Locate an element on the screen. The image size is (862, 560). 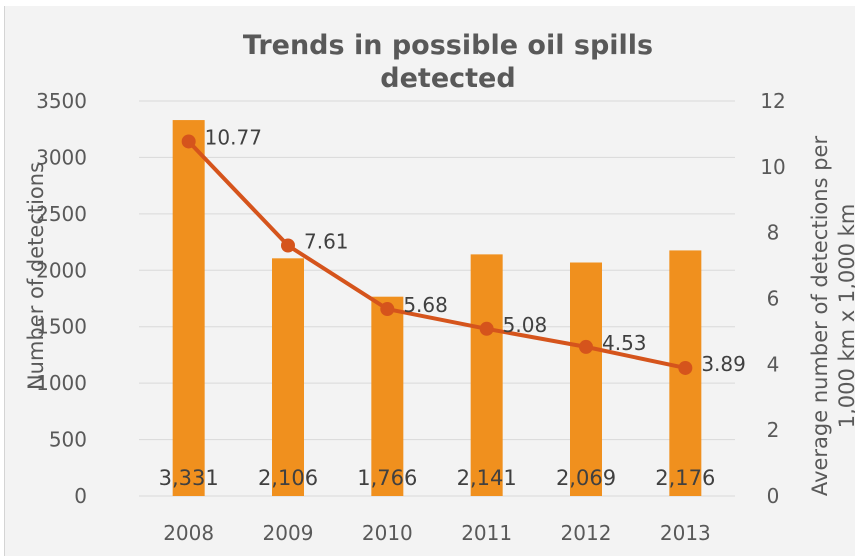
line-label-2010: 5.68 is located at coordinates (425, 305).